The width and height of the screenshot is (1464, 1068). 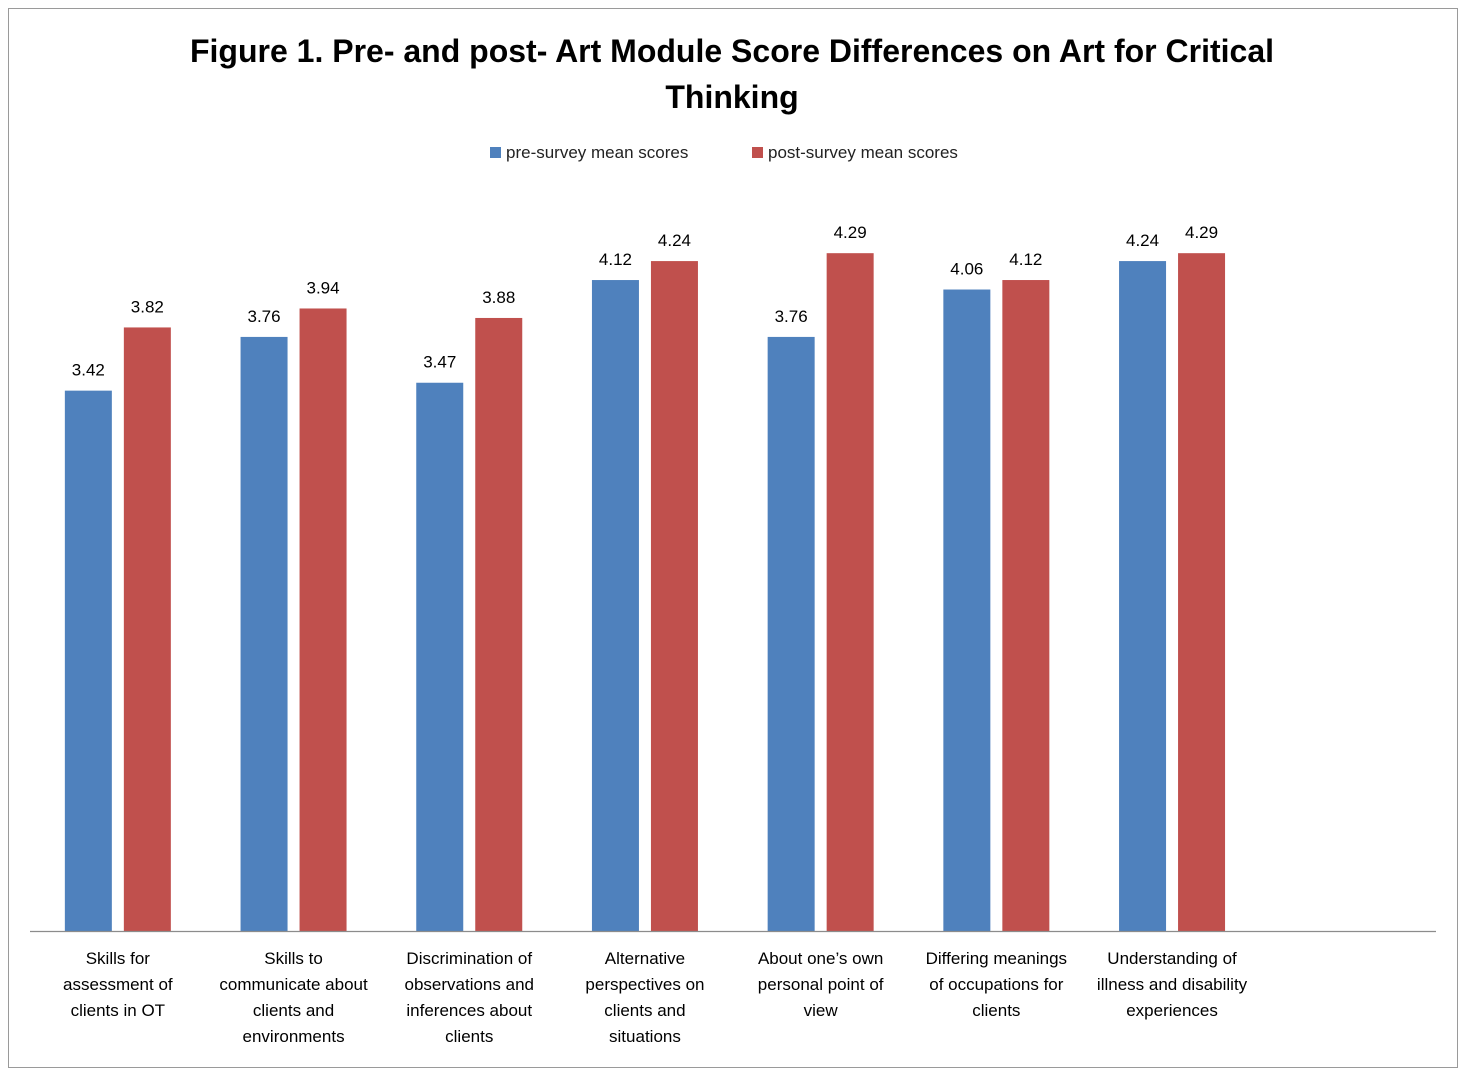 I want to click on category-label: of occupations for, so click(x=996, y=984).